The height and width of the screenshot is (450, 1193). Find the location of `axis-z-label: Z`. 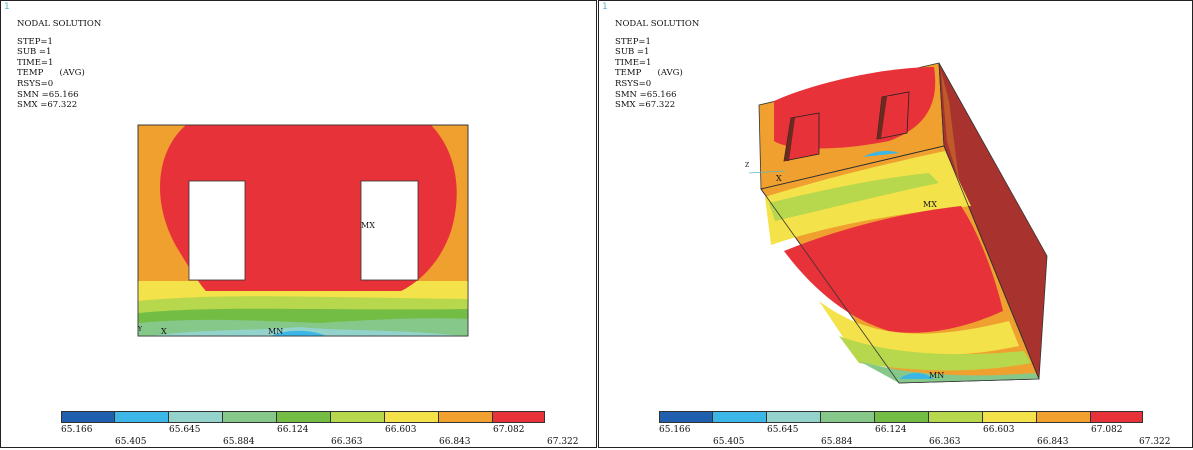

axis-z-label: Z is located at coordinates (747, 165).